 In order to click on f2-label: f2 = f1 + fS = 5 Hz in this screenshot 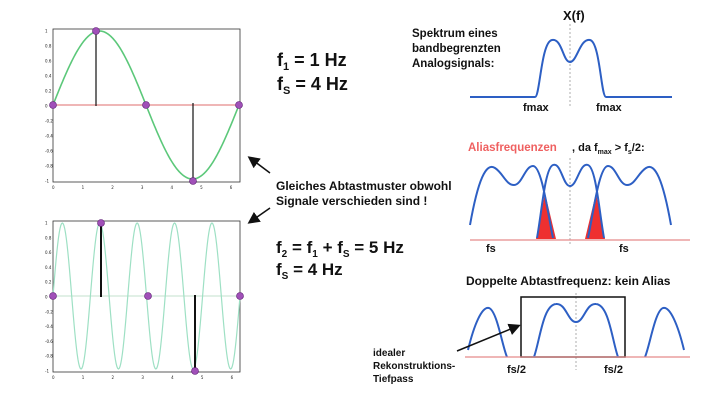, I will do `click(340, 249)`.